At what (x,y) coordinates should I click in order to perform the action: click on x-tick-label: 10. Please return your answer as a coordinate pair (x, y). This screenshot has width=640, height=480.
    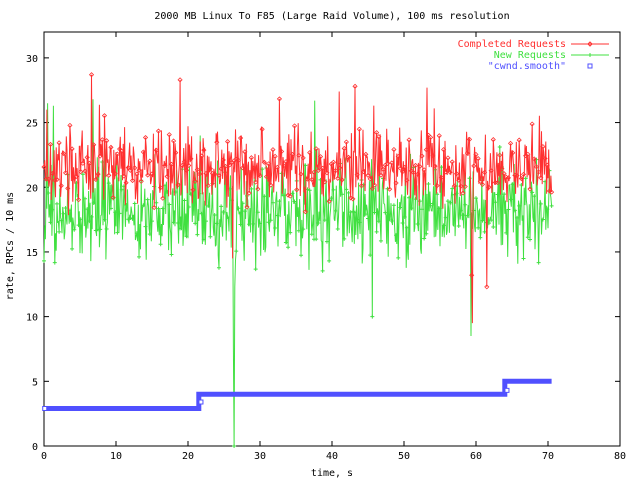
    Looking at the image, I should click on (116, 456).